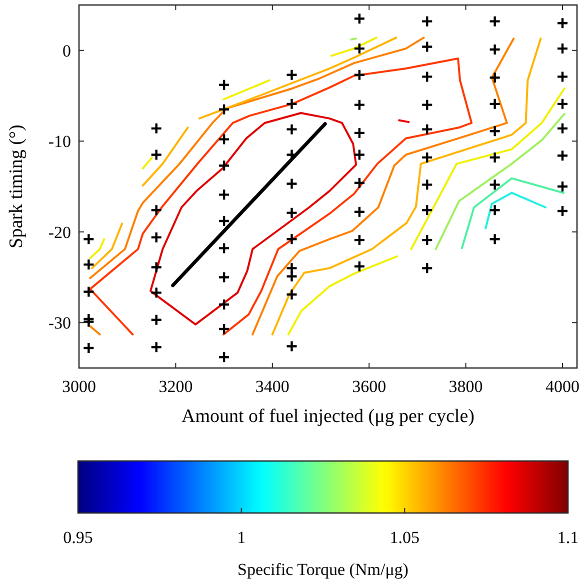  I want to click on color-bar-label: 1.05, so click(405, 537).